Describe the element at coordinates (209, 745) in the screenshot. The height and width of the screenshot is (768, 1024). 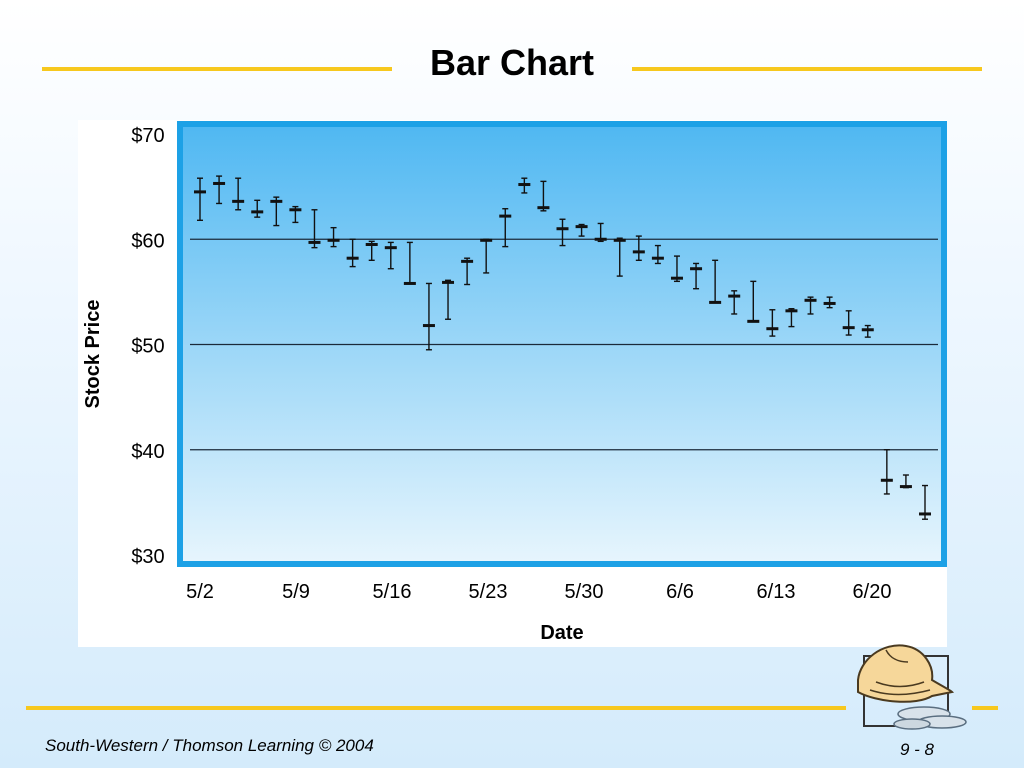
I see `footer-credit: South-Western / Thomson Learning © 2004` at that location.